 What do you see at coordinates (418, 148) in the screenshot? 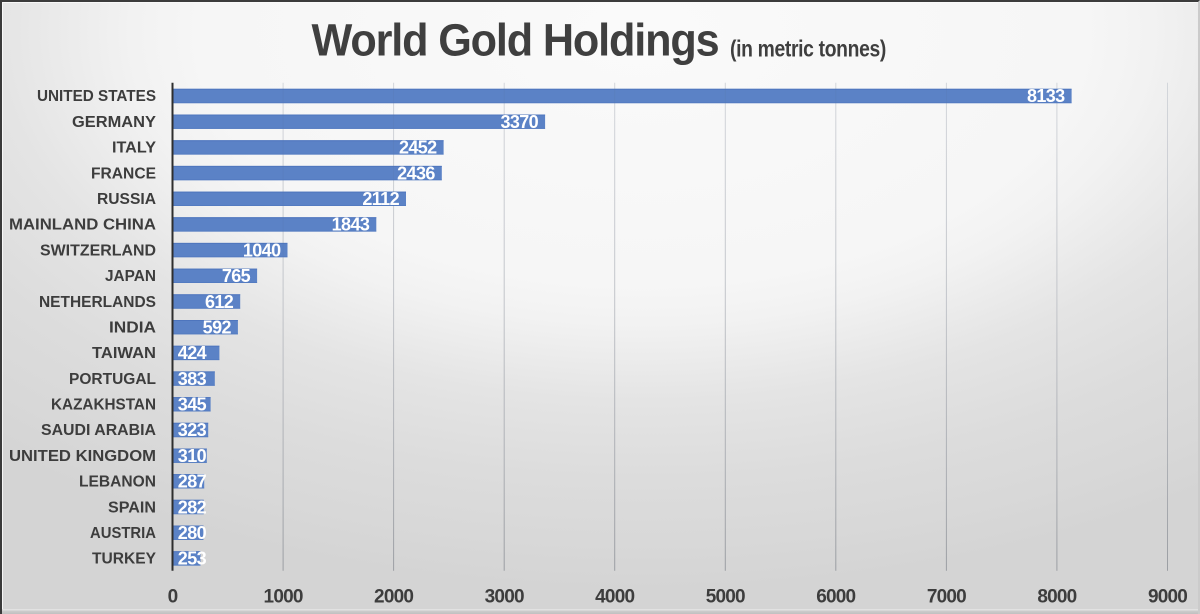
I see `svg-text: 2452` at bounding box center [418, 148].